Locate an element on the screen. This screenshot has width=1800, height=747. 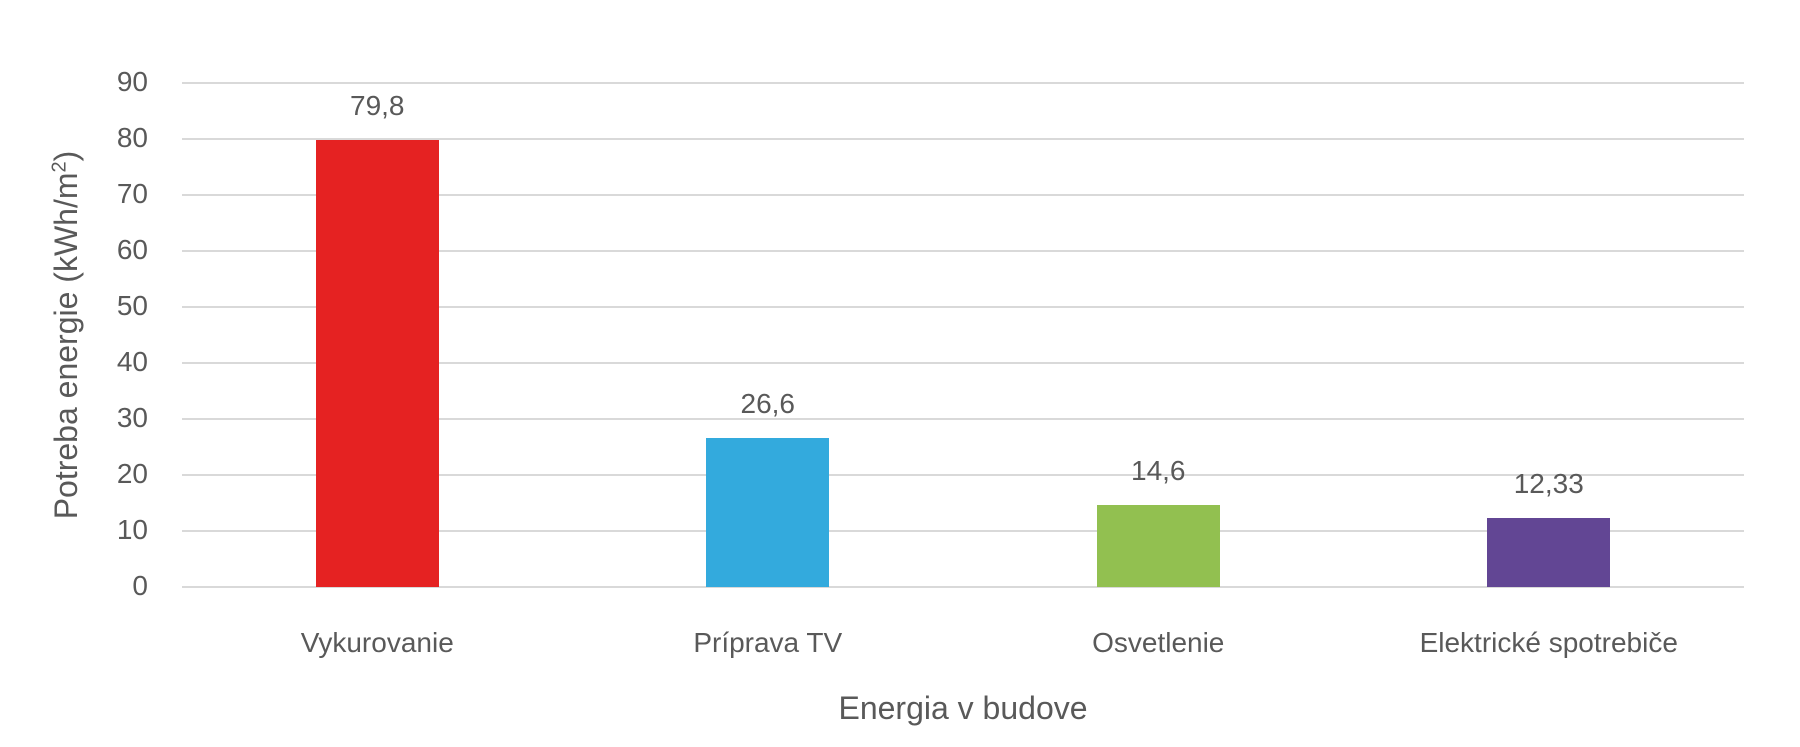
y-tick-label: 90 is located at coordinates (132, 81).